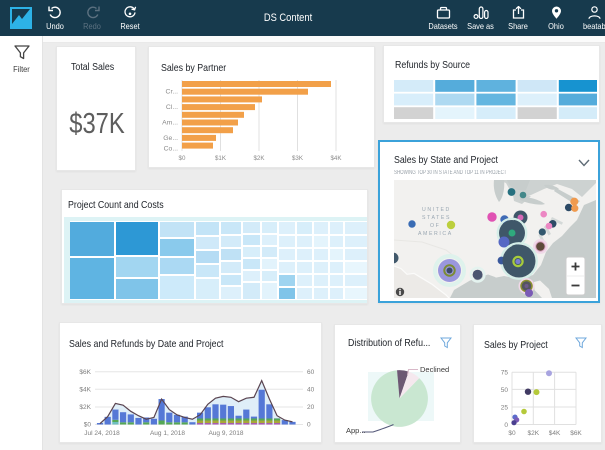 This screenshot has height=450, width=605. I want to click on svg-text: STATES, so click(436, 218).